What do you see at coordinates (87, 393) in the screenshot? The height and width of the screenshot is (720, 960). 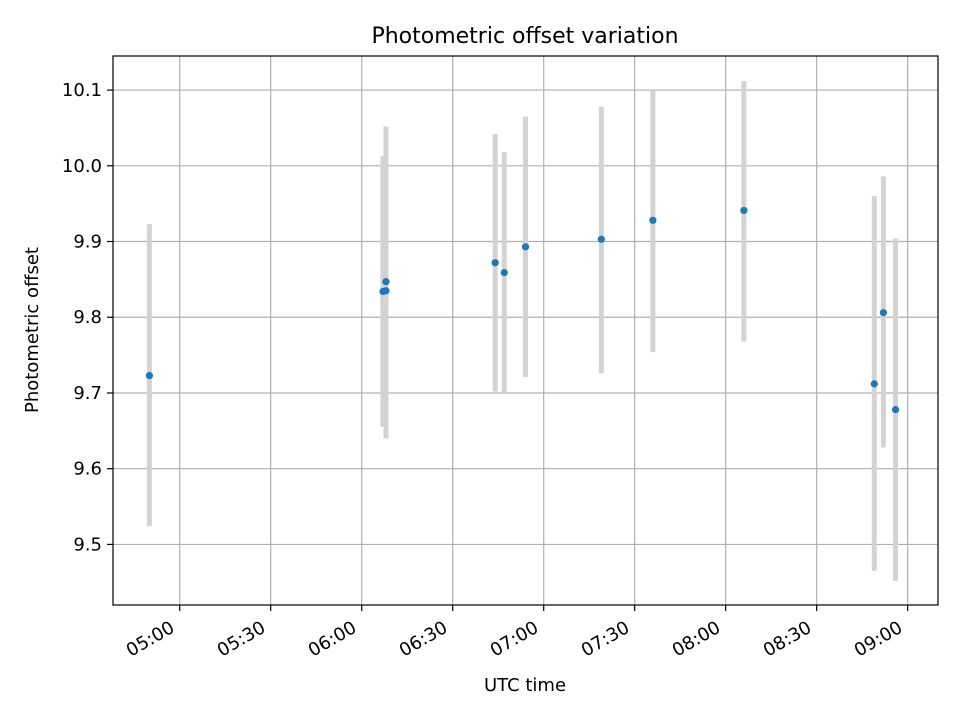 I see `y-tick-label: 9.7` at bounding box center [87, 393].